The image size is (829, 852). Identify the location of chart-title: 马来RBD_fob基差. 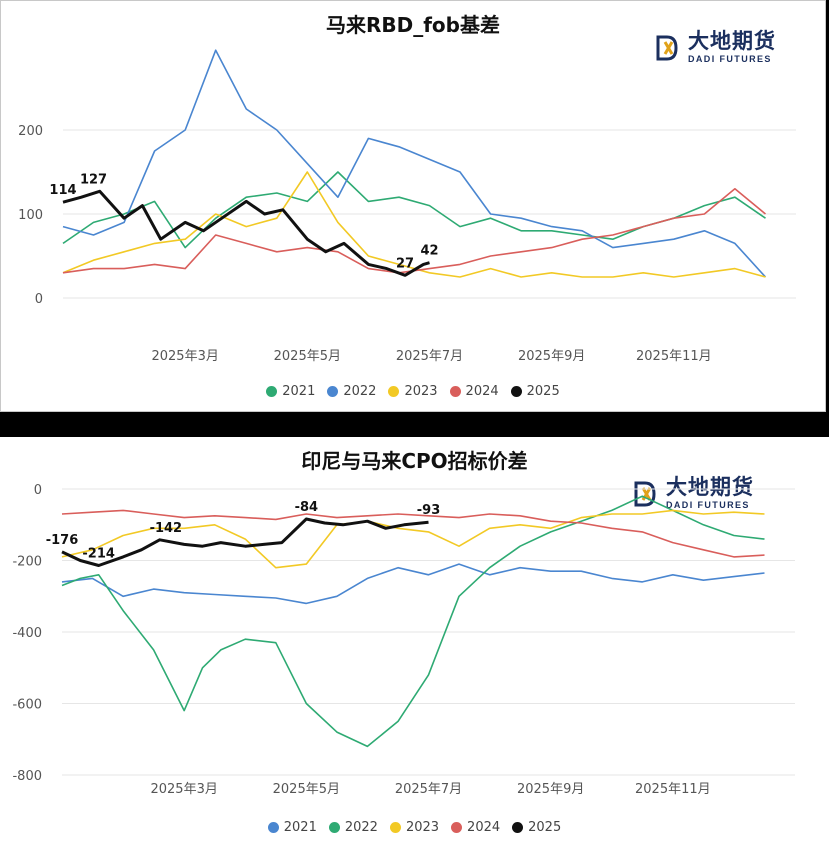
(412, 25).